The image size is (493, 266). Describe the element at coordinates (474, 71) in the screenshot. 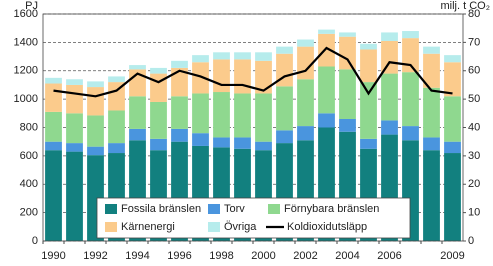

I see `y2-tick-label: 60` at that location.